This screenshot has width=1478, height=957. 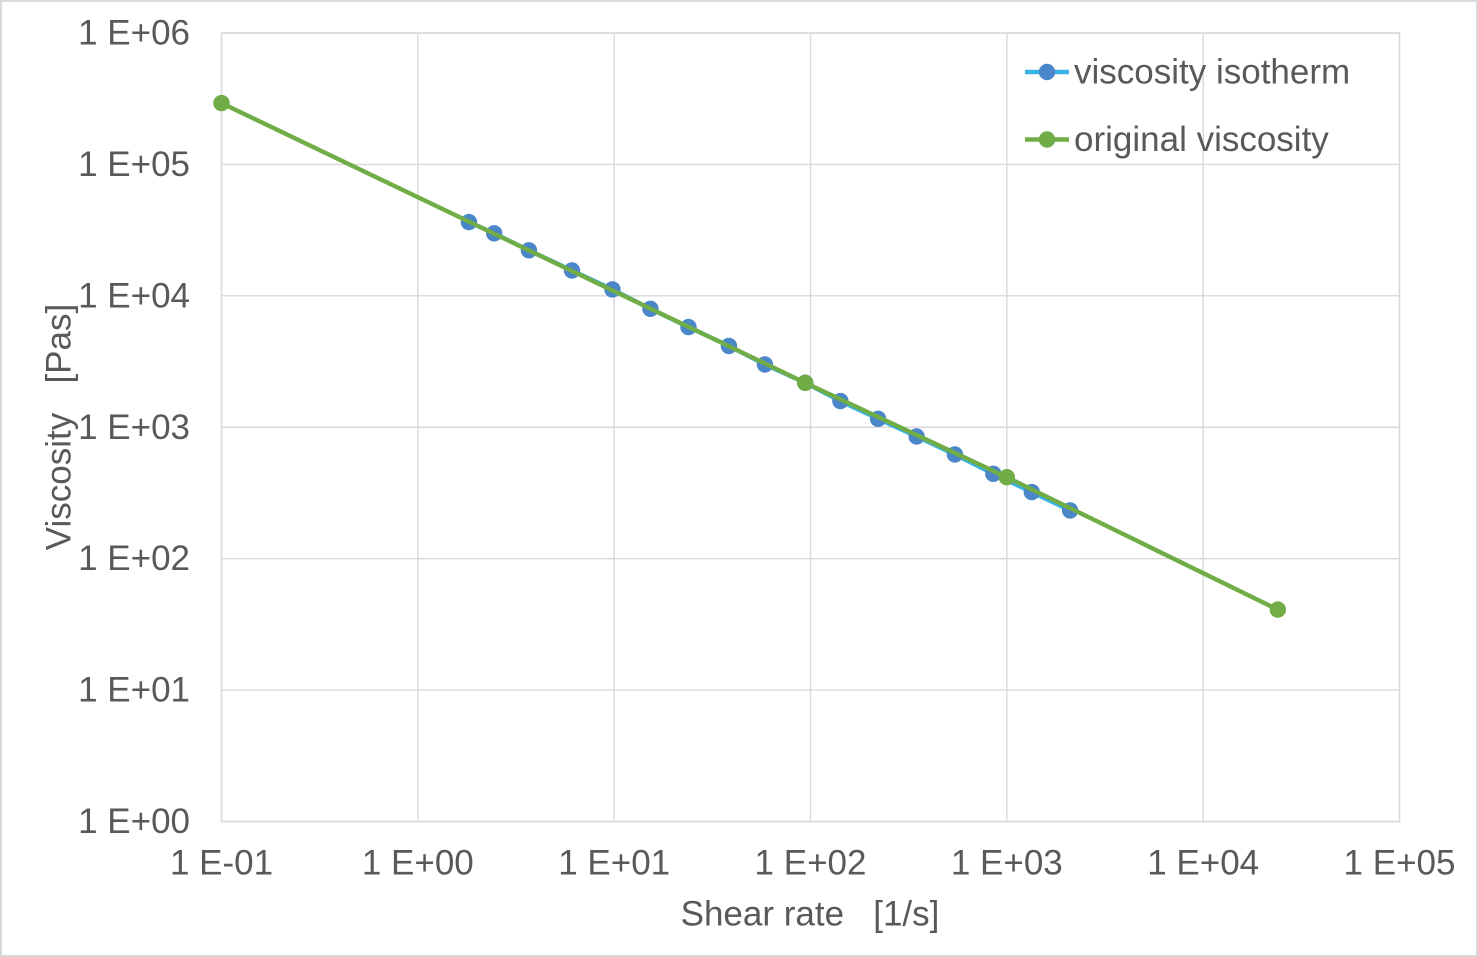 I want to click on x-tick-label: 1 E+04, so click(x=1203, y=863).